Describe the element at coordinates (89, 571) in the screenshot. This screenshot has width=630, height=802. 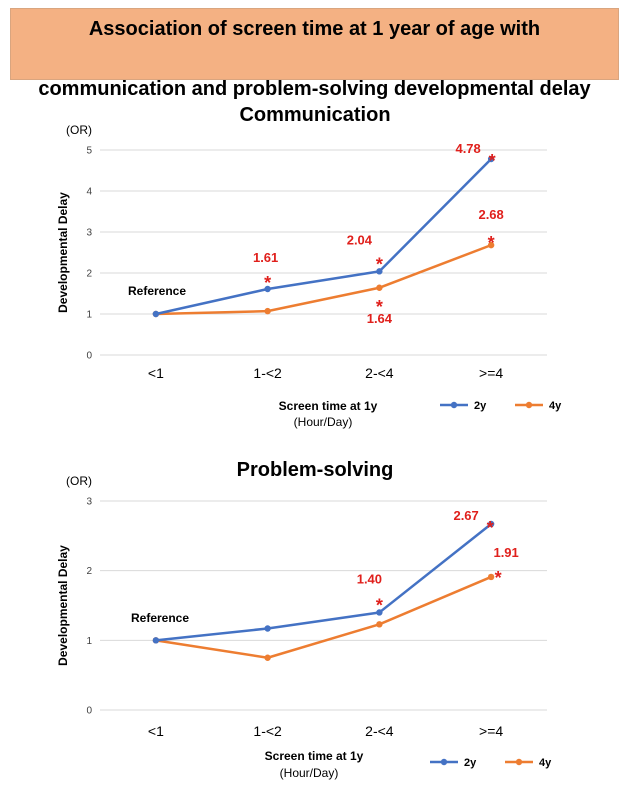
I see `chart2-y-tick-label: 2` at that location.